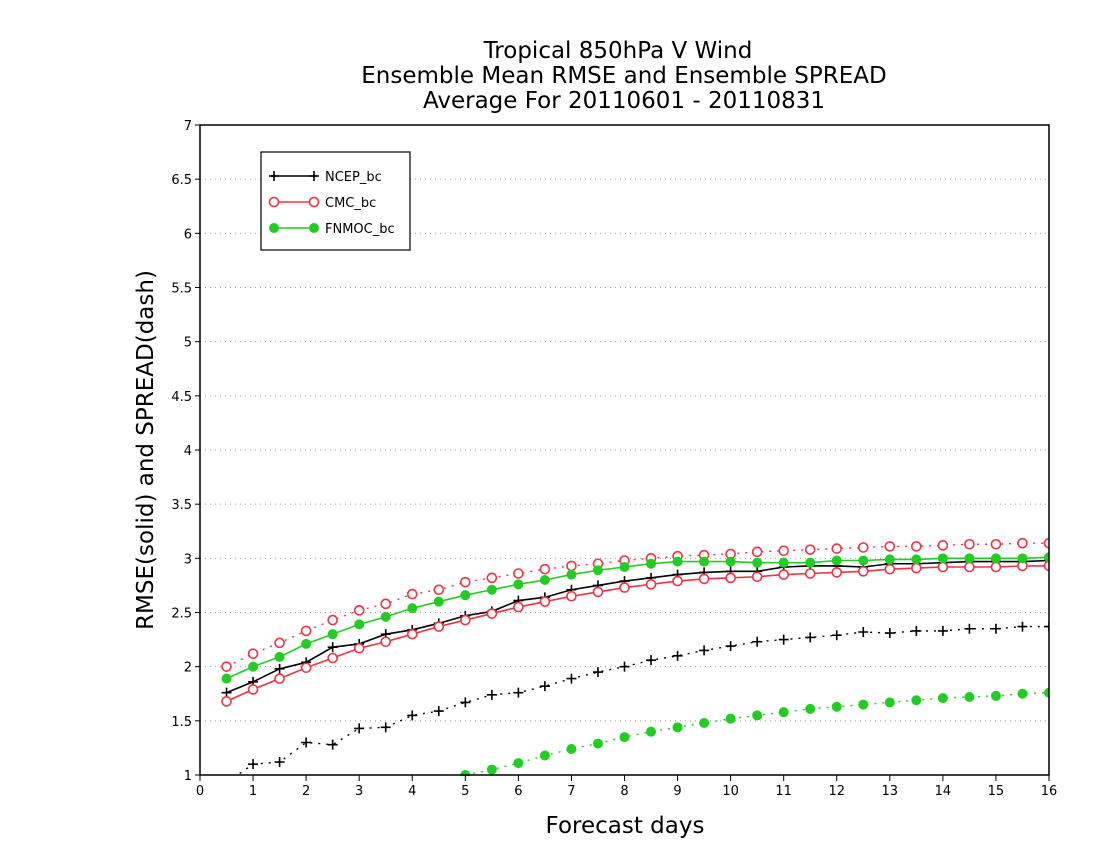  What do you see at coordinates (625, 826) in the screenshot?
I see `x-axis-label: Forecast days` at bounding box center [625, 826].